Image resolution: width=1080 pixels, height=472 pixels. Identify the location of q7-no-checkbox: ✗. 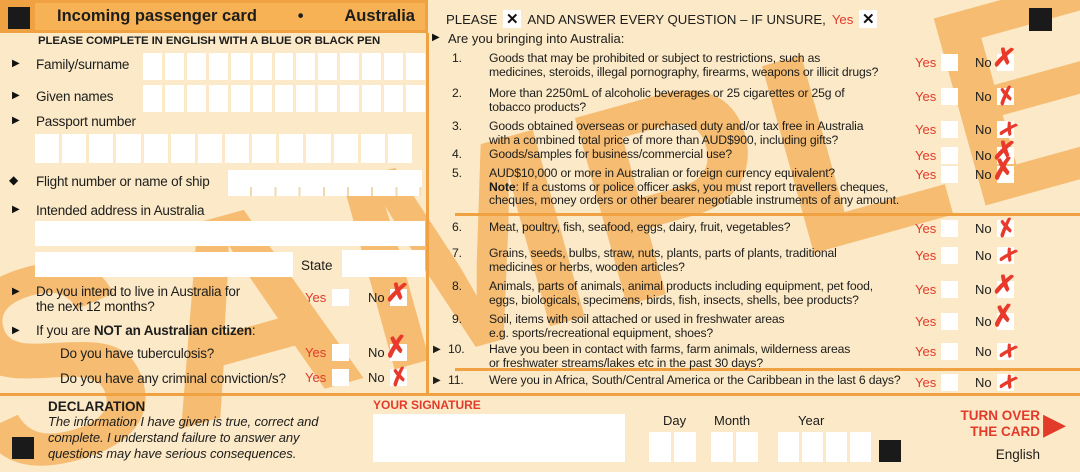
(1008, 255).